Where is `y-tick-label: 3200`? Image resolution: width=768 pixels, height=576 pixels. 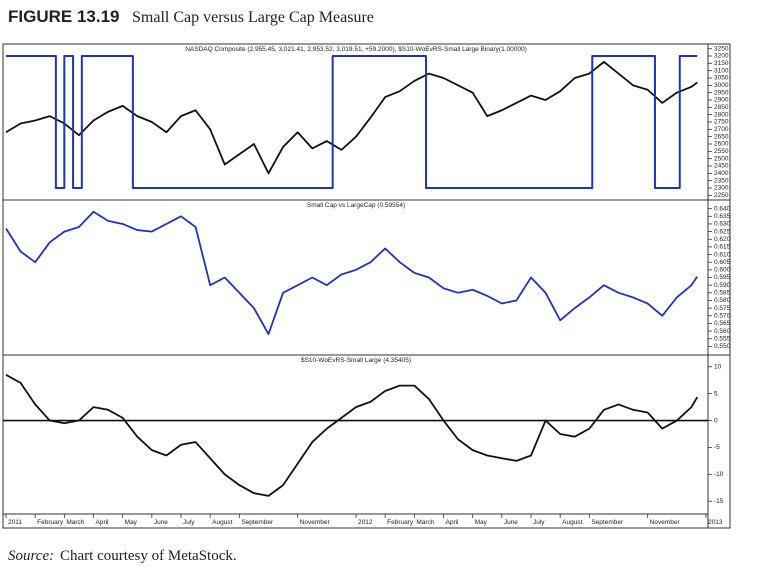
y-tick-label: 3200 is located at coordinates (721, 56).